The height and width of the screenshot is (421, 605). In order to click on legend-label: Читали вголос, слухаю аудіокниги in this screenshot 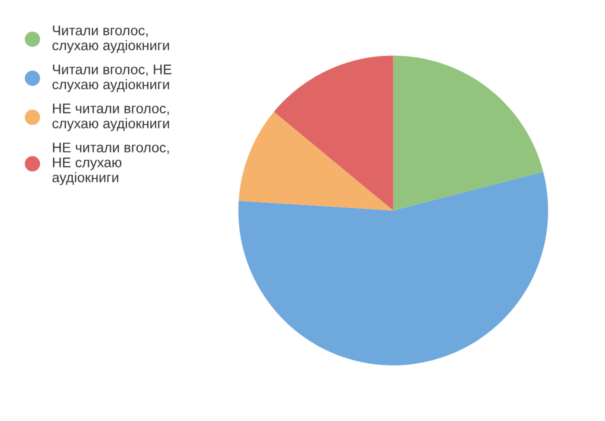, I will do `click(110, 40)`.